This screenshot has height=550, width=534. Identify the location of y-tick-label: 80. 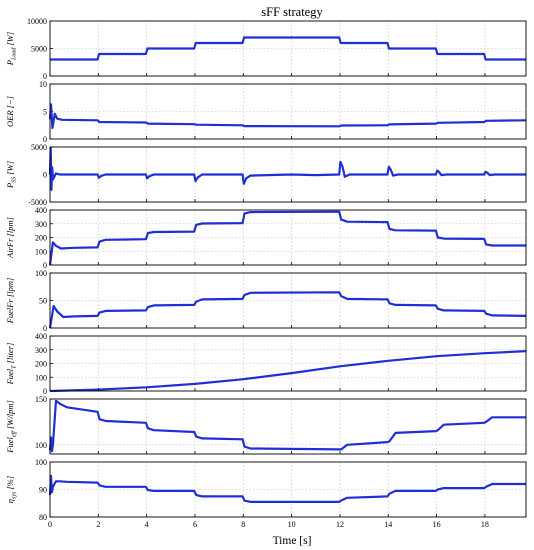
(43, 517).